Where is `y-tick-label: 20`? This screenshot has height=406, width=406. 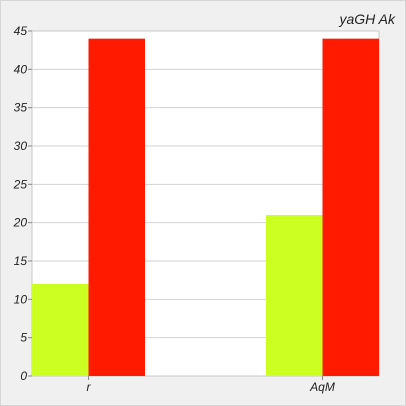 y-tick-label: 20 is located at coordinates (20, 223).